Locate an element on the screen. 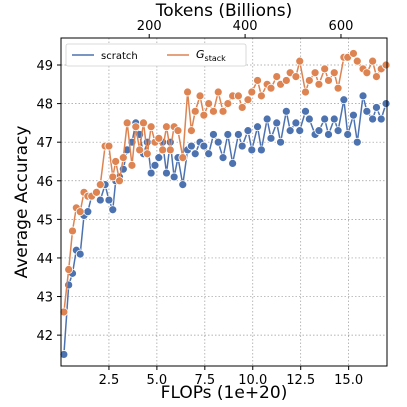 This screenshot has height=407, width=407. legend-label-gstack: Gstack is located at coordinates (211, 55).